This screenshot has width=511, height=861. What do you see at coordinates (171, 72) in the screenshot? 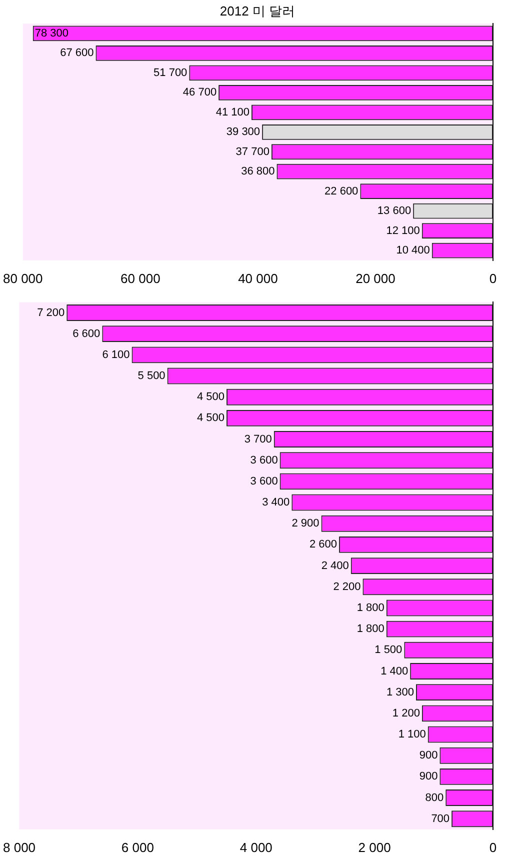
I see `data-label: 51 700` at bounding box center [171, 72].